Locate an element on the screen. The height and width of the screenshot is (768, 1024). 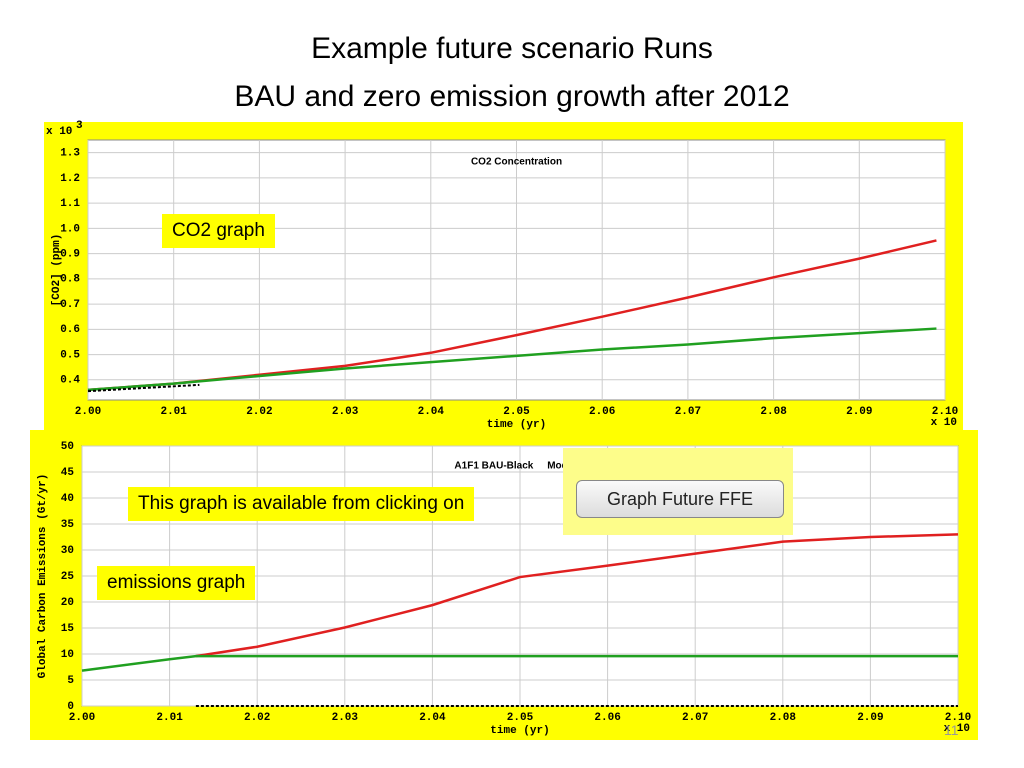
y-tick-label: 0.4 is located at coordinates (70, 381).